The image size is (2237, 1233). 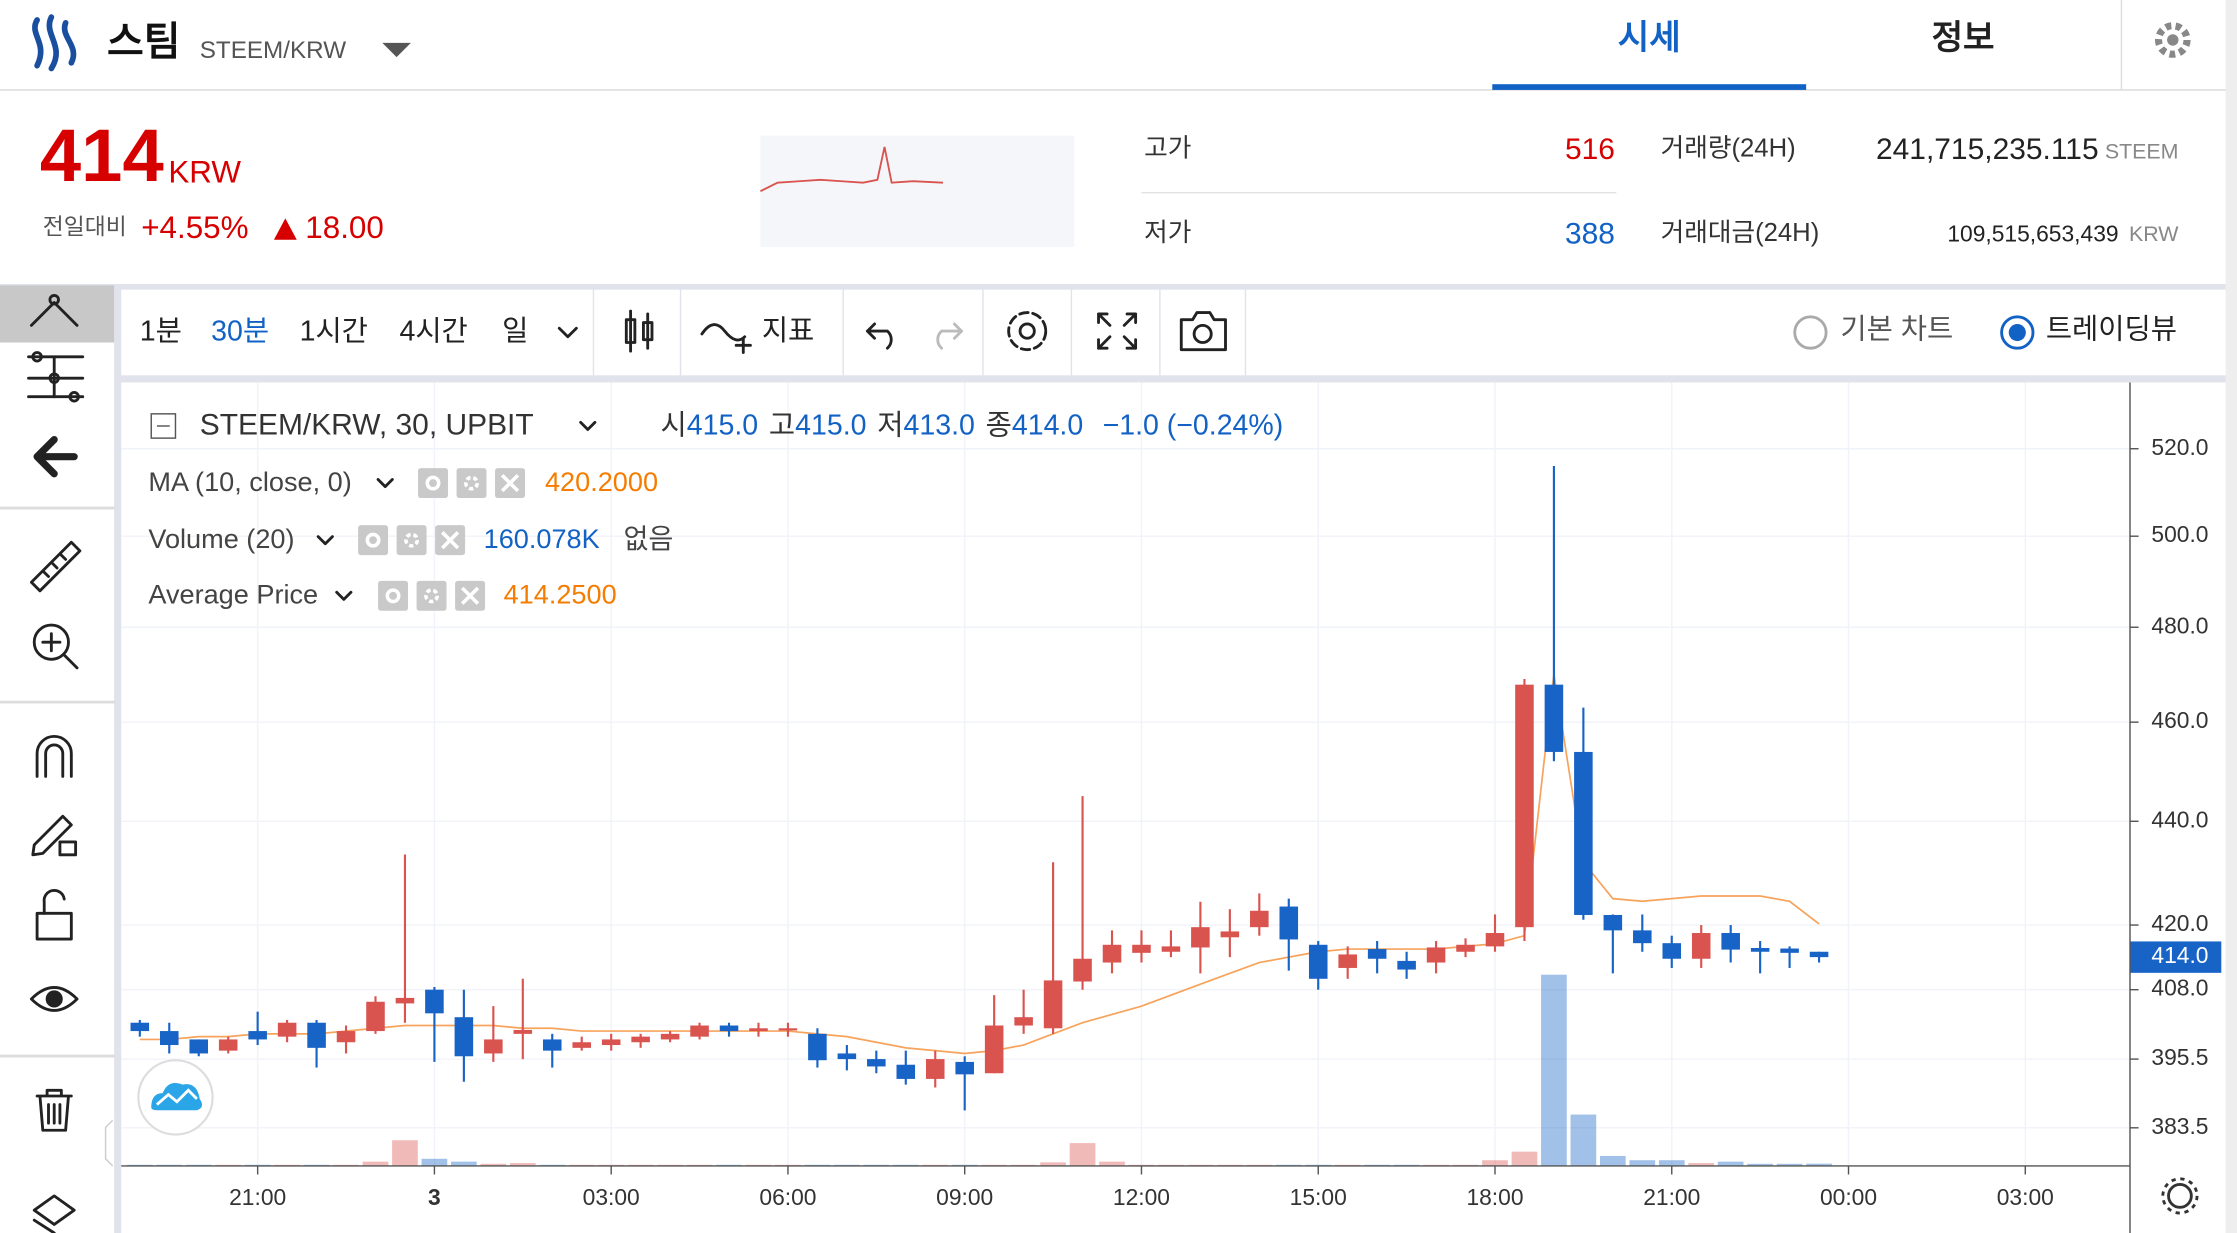 What do you see at coordinates (925, 331) in the screenshot?
I see `toolbar-icons` at bounding box center [925, 331].